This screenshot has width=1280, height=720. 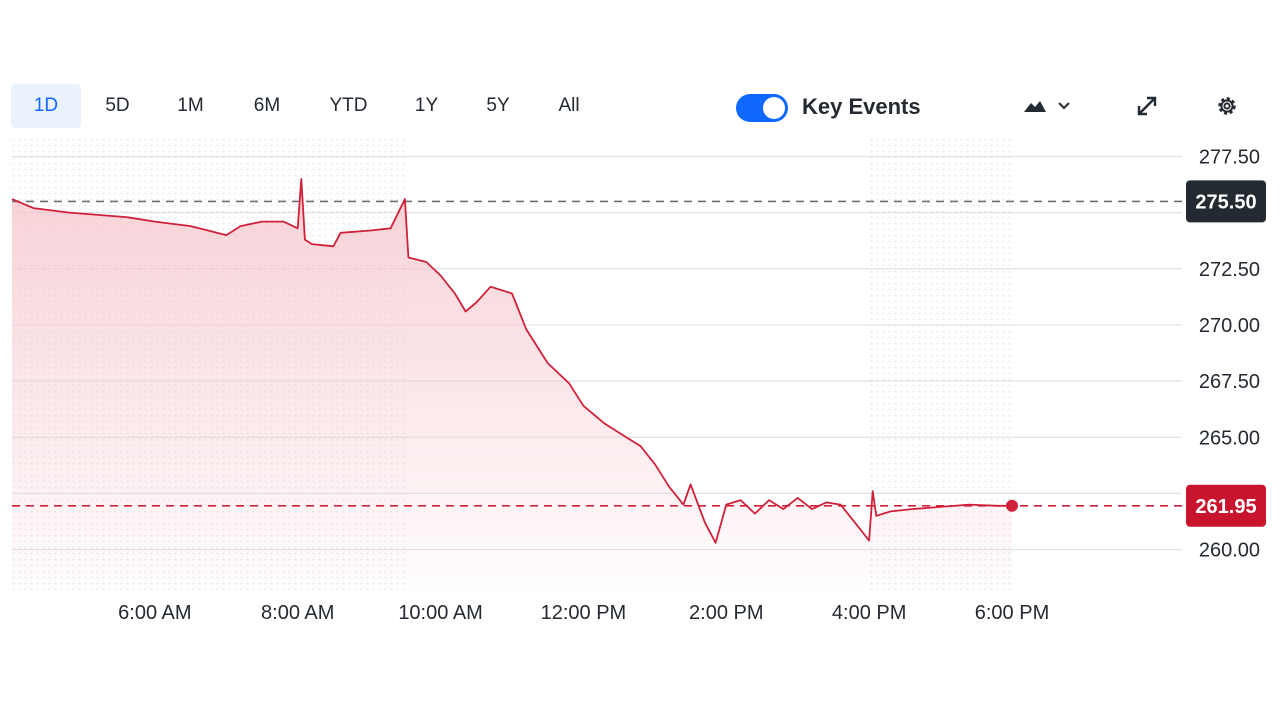 What do you see at coordinates (348, 105) in the screenshot?
I see `tab-ytd: YTD` at bounding box center [348, 105].